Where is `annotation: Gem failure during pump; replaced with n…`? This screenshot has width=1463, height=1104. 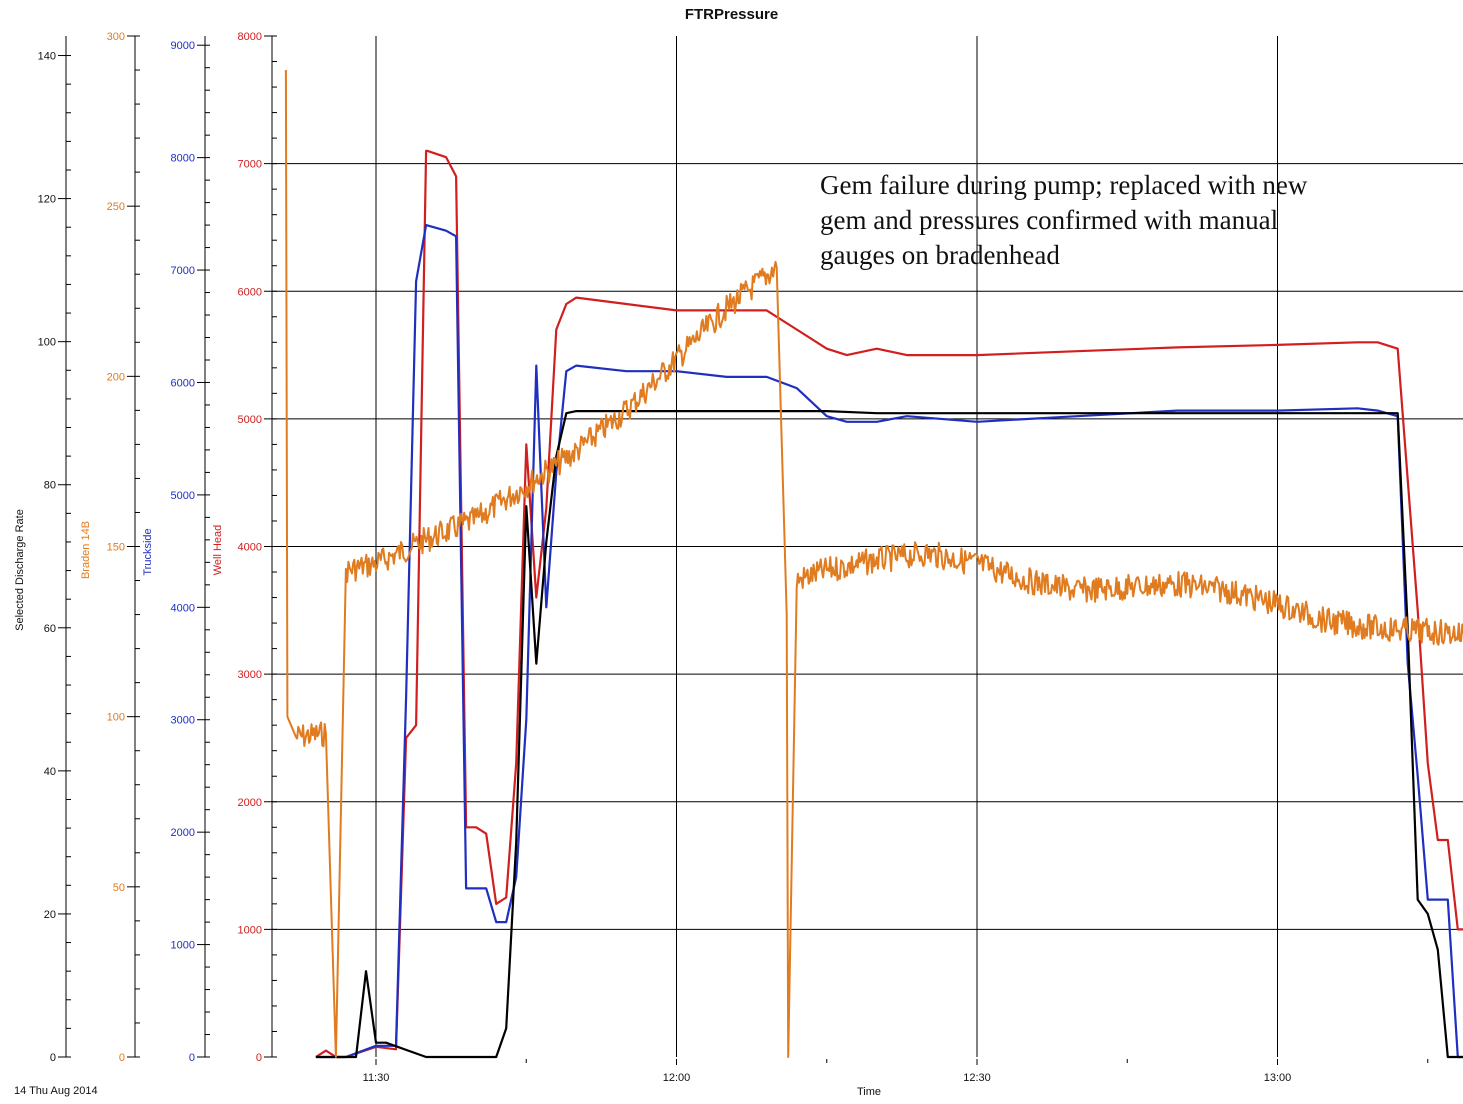
annotation: Gem failure during pump; replaced with n… is located at coordinates (1064, 220).